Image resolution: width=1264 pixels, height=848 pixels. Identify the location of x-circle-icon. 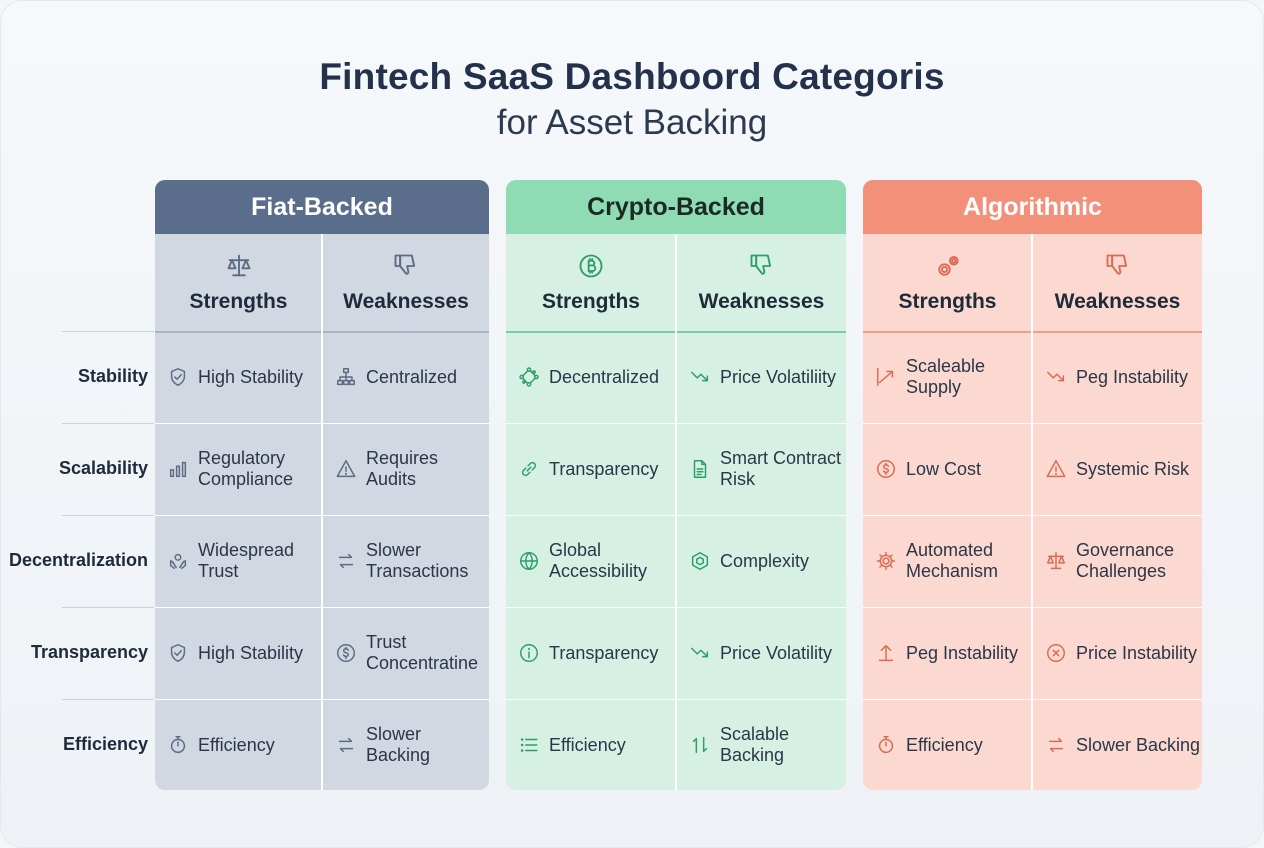
(1056, 653).